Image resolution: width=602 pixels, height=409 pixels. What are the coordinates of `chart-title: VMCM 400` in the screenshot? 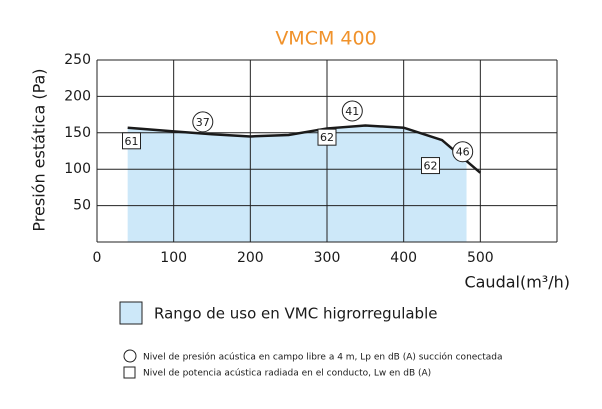 It's located at (325, 39).